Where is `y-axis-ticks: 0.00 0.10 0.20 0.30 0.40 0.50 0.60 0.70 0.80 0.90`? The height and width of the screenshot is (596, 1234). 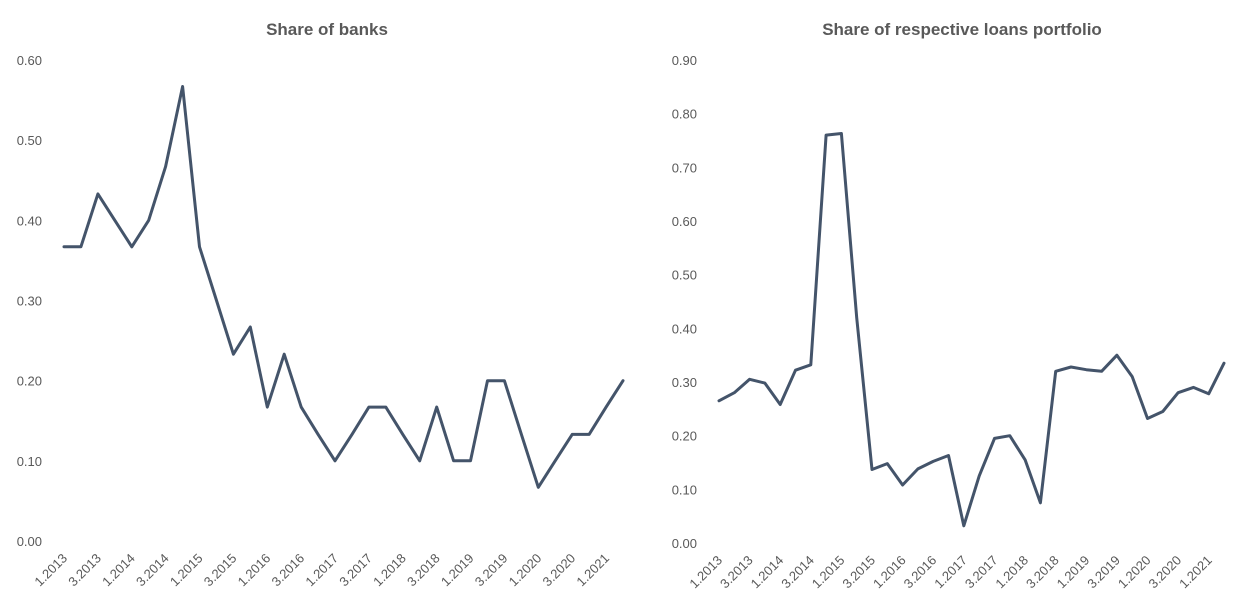
y-axis-ticks: 0.00 0.10 0.20 0.30 0.40 0.50 0.60 0.70 0.80 0.90 is located at coordinates (684, 302).